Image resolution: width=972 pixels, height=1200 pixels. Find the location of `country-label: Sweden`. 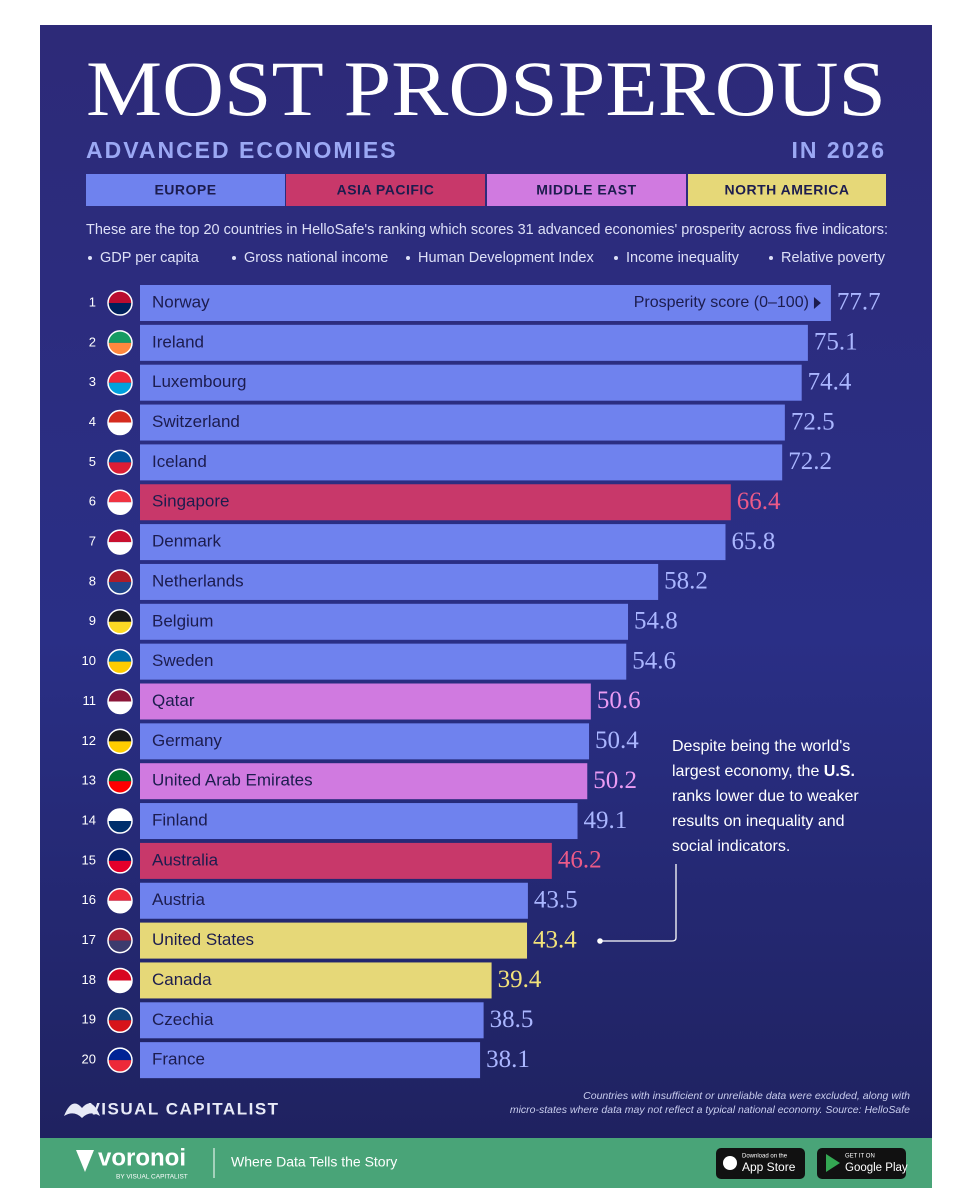

country-label: Sweden is located at coordinates (182, 660).